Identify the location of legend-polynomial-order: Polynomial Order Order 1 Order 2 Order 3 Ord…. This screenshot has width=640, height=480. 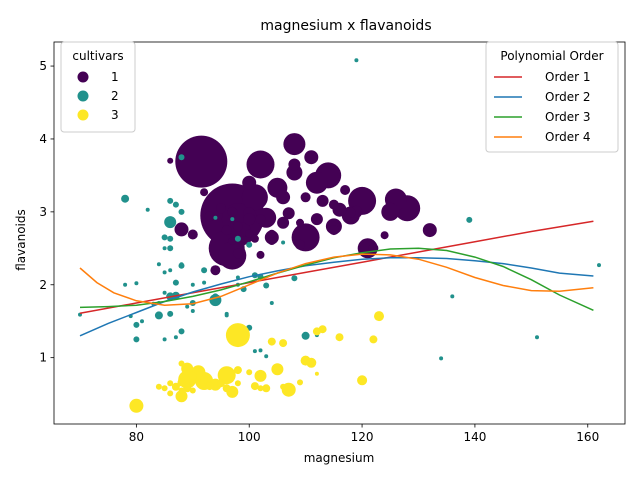
(552, 97).